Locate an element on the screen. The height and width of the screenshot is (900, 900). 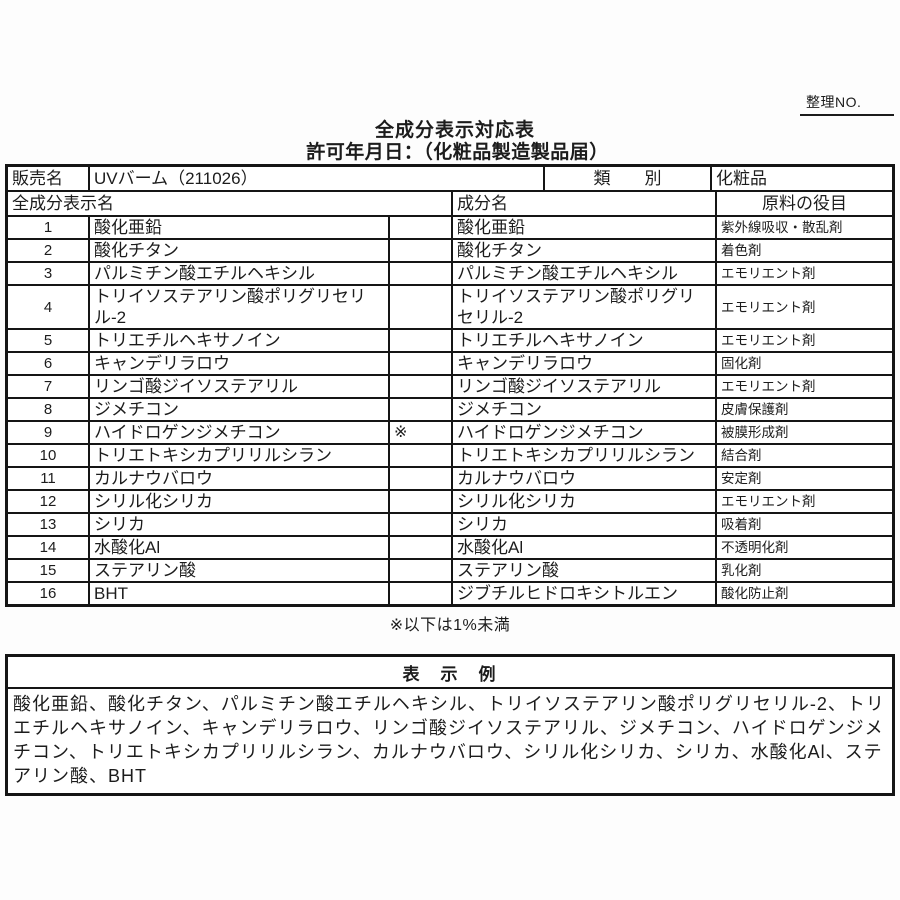
display-name-cell: シリル化シリカ is located at coordinates (240, 501).